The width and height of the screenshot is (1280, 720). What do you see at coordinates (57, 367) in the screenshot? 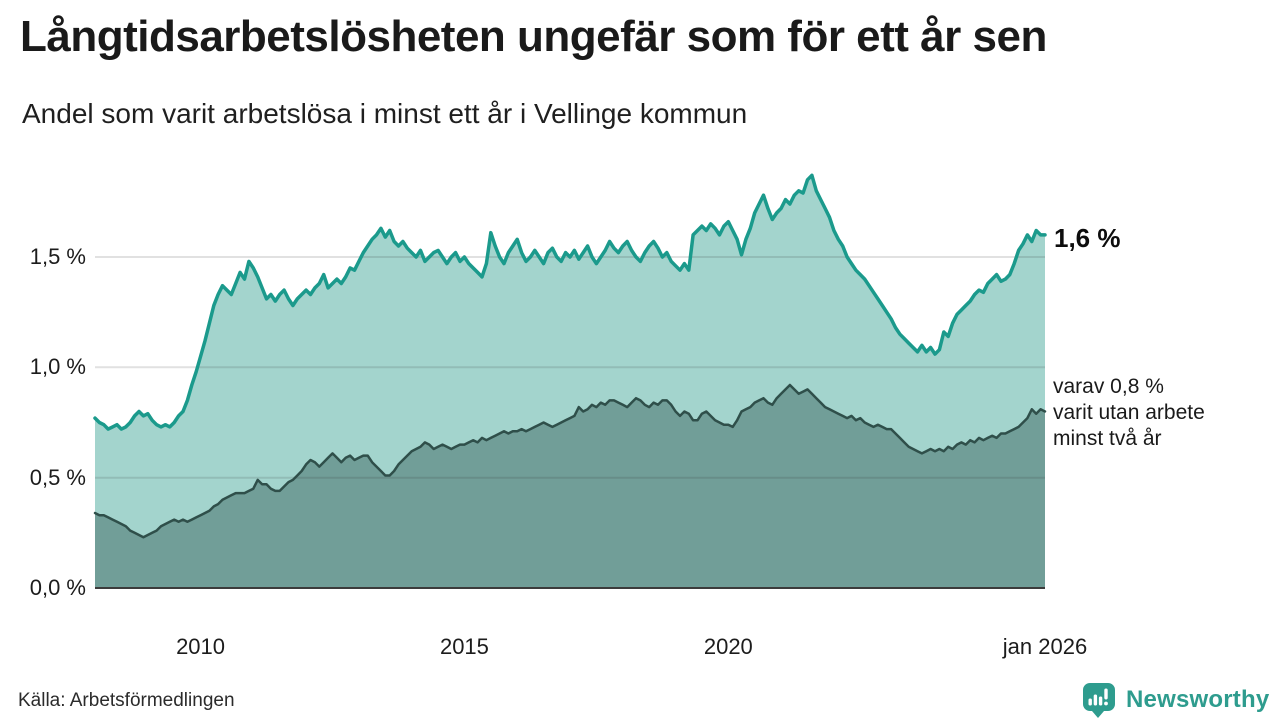
I see `y-tick-label: 1,0 %` at bounding box center [57, 367].